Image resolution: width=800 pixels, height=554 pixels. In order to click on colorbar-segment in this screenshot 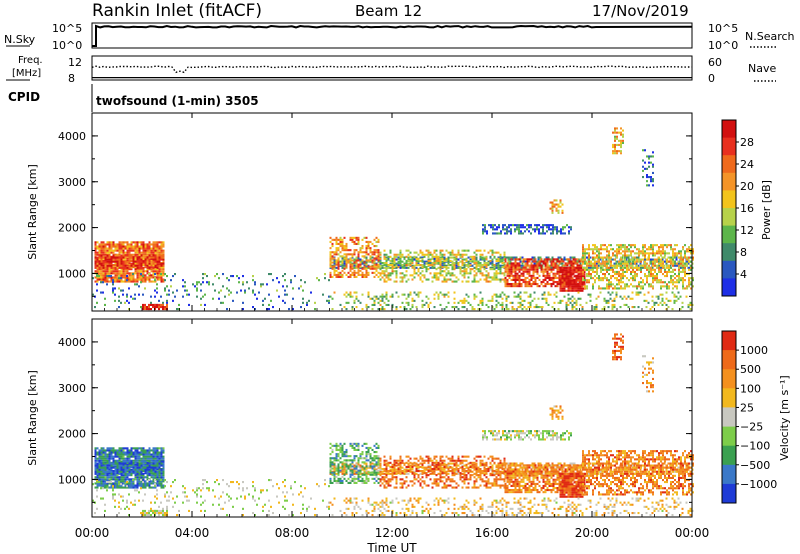, I will do `click(729, 287)`.